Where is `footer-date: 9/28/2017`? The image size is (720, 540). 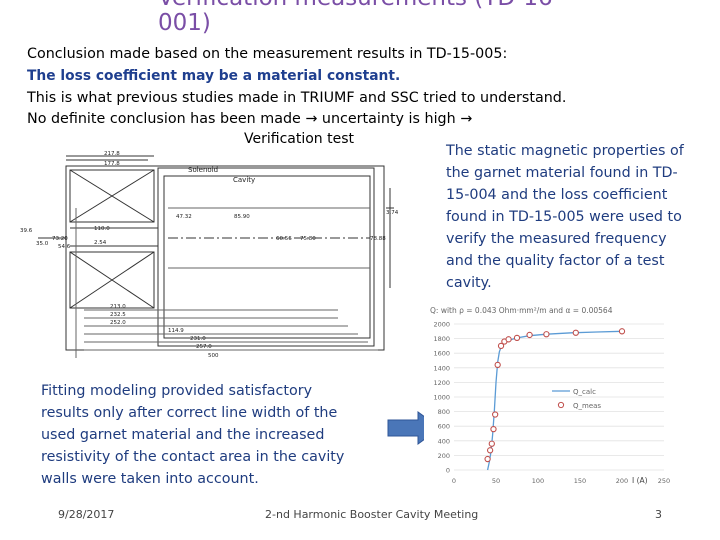 footer-date: 9/28/2017 is located at coordinates (86, 514).